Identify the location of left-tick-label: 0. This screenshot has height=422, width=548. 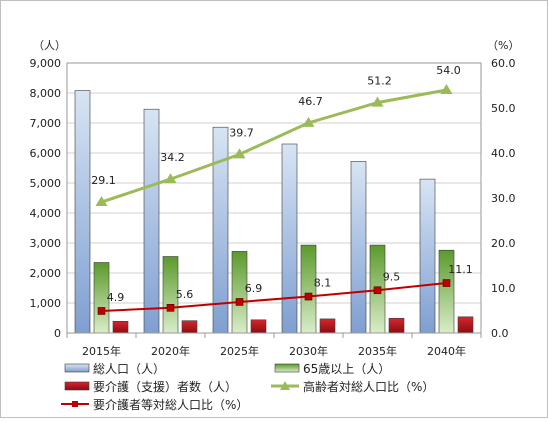
(57, 333).